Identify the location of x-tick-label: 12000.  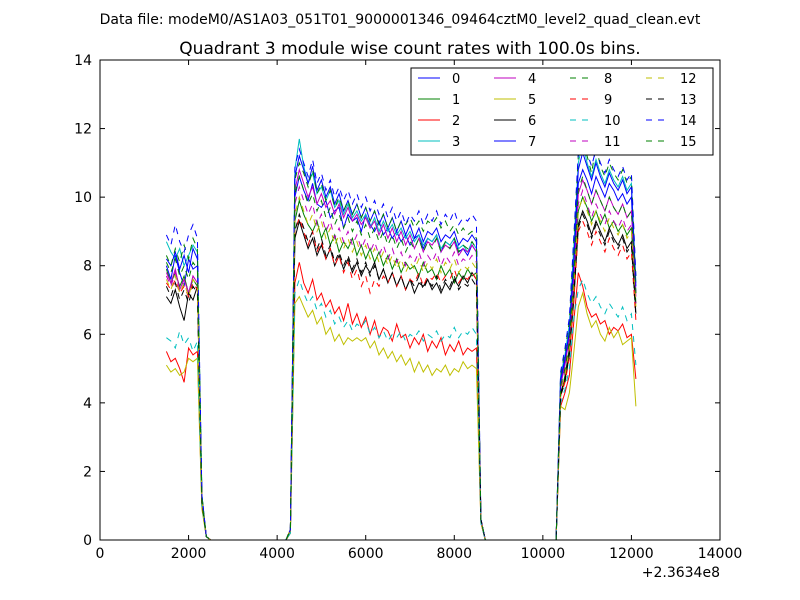
(631, 554).